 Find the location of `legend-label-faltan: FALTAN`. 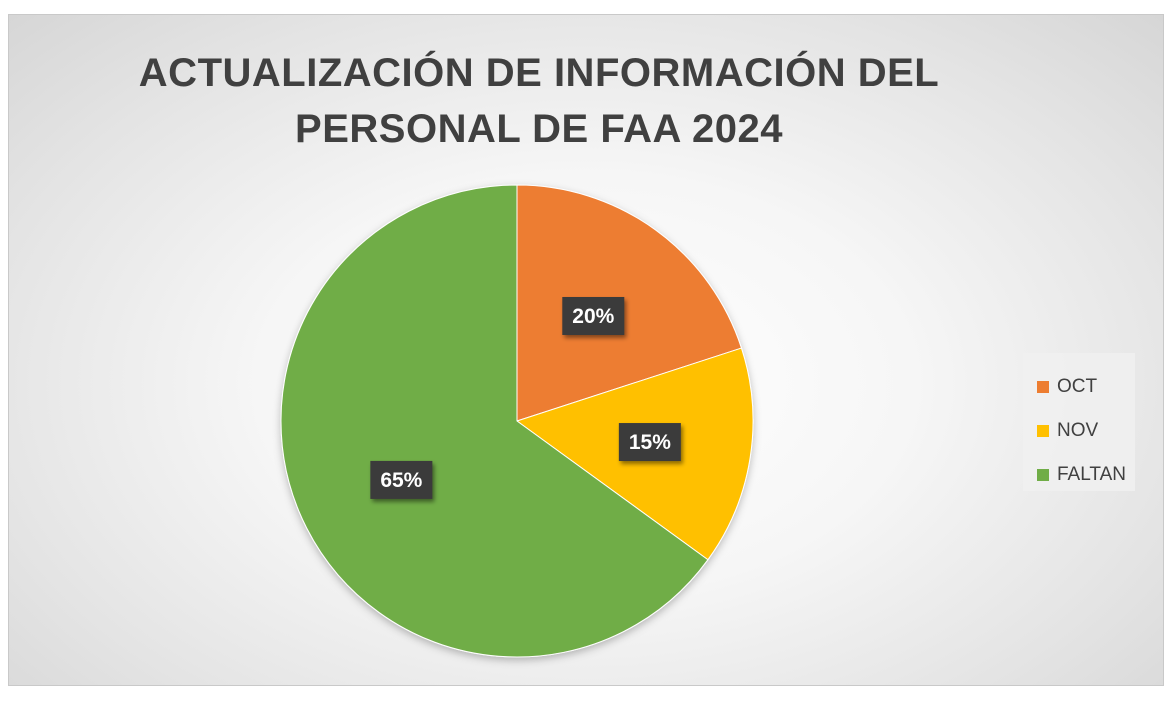

legend-label-faltan: FALTAN is located at coordinates (1091, 474).